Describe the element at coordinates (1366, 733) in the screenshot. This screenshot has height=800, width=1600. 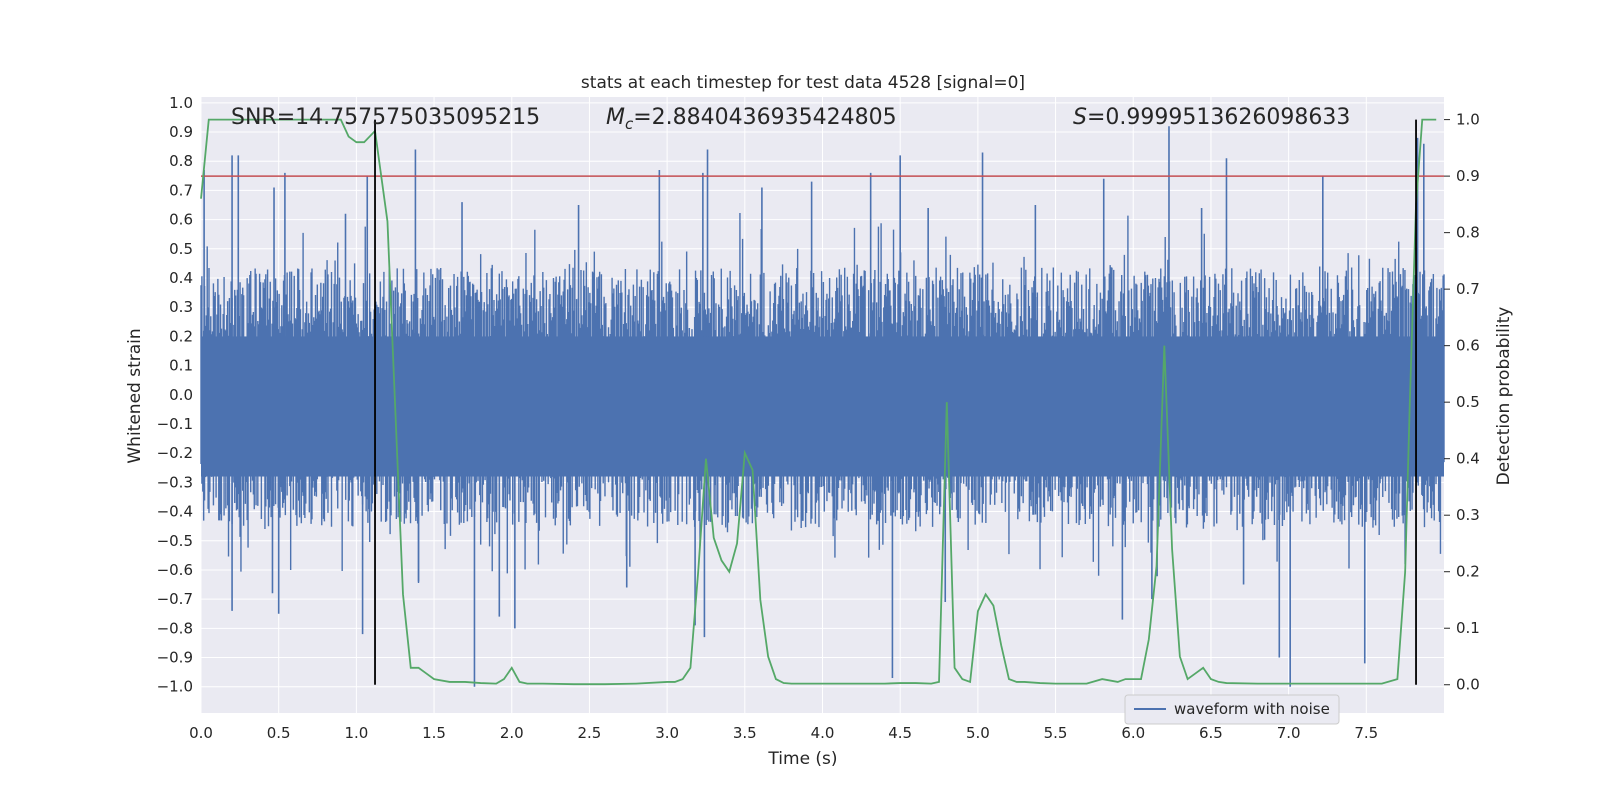
I see `x-tick-label: 7.5` at that location.